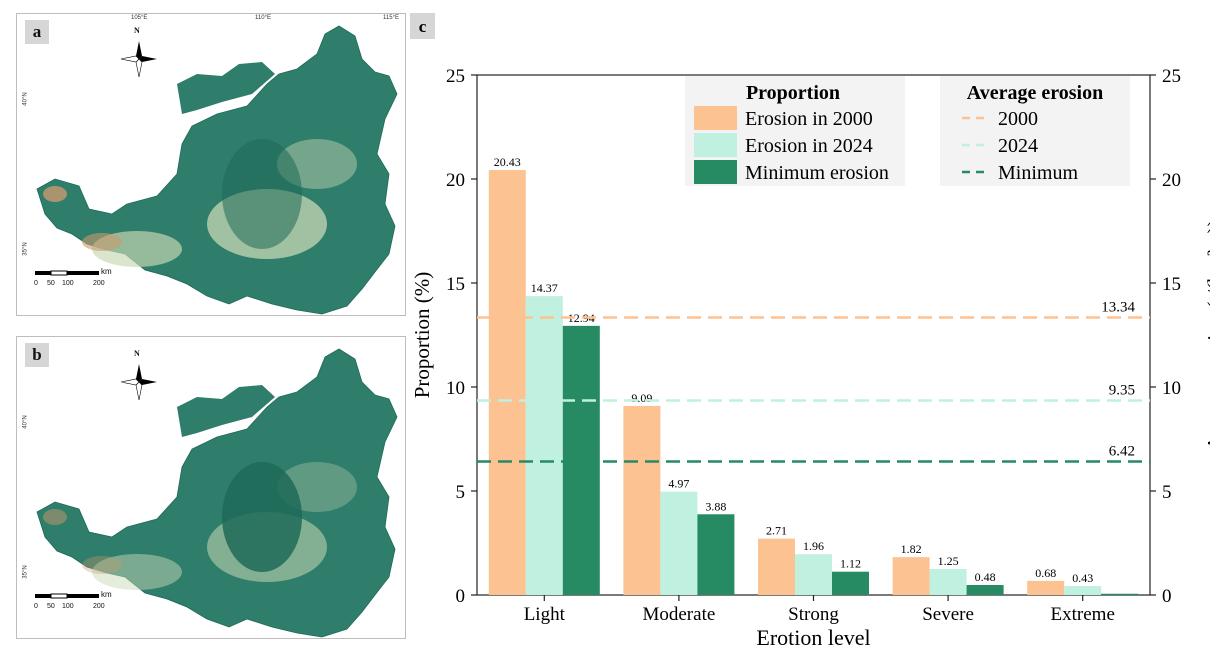  I want to click on map-panel-b: b 40°N 35°N N km 0 50 100 200, so click(211, 487).